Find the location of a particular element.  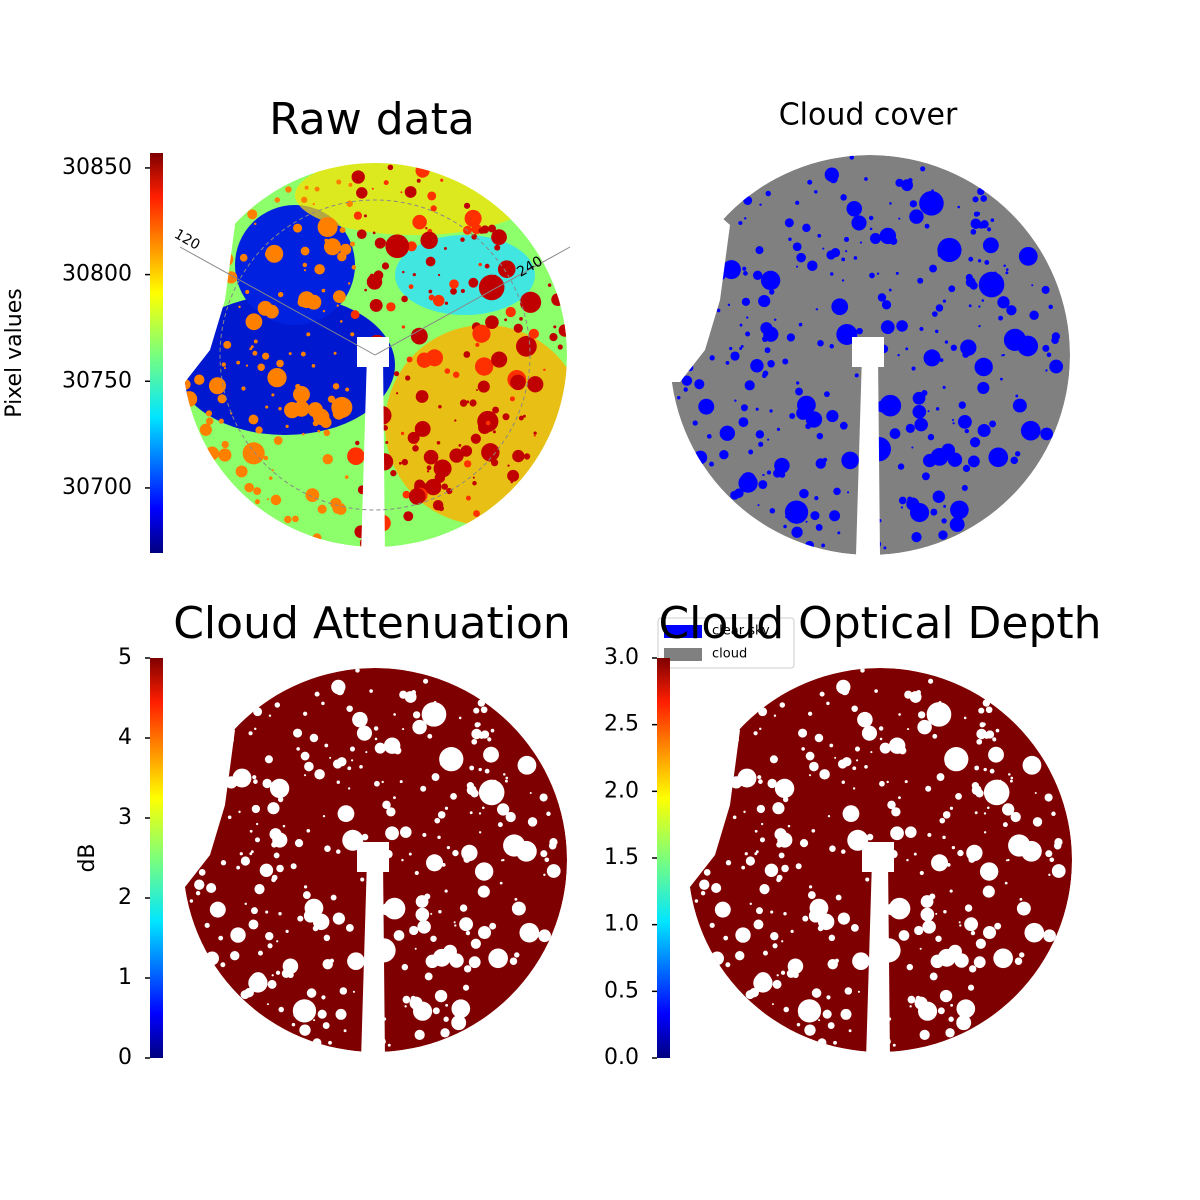

colorbar-label: dB is located at coordinates (87, 857).